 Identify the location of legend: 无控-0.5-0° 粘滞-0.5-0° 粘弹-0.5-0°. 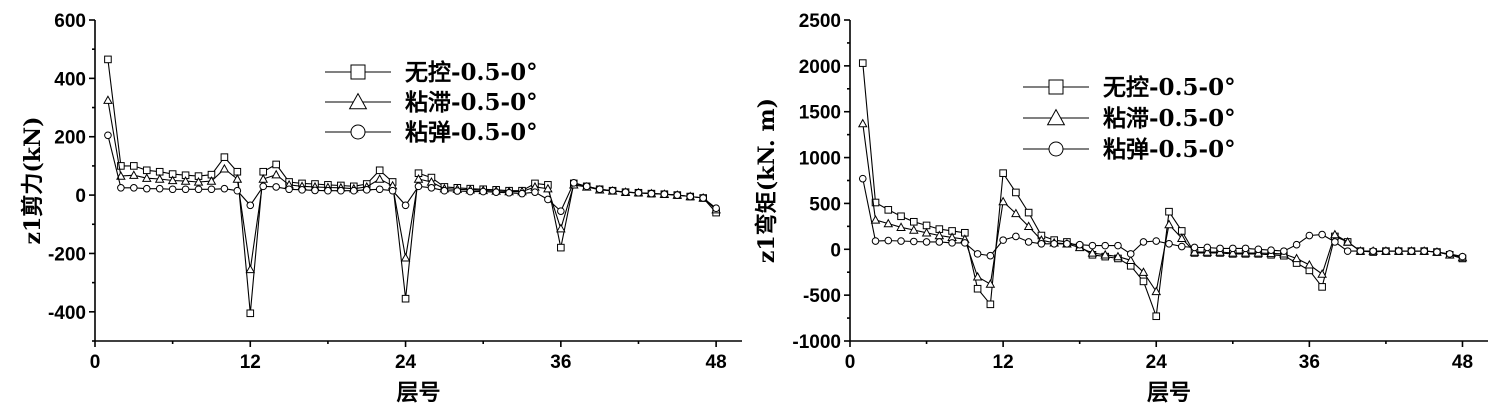
(431, 102).